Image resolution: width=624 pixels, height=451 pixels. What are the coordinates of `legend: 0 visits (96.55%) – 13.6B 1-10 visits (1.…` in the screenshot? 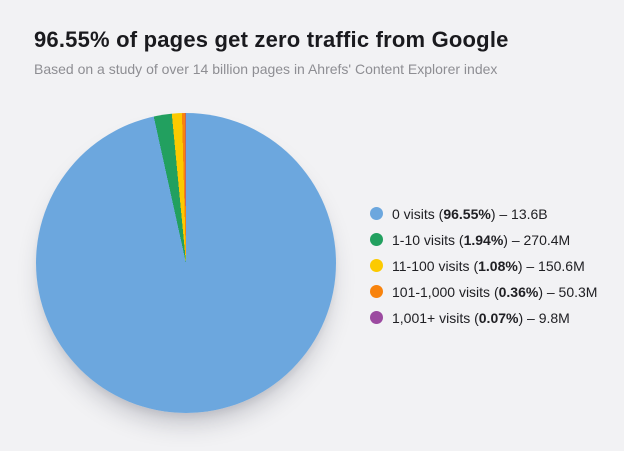 It's located at (483, 265).